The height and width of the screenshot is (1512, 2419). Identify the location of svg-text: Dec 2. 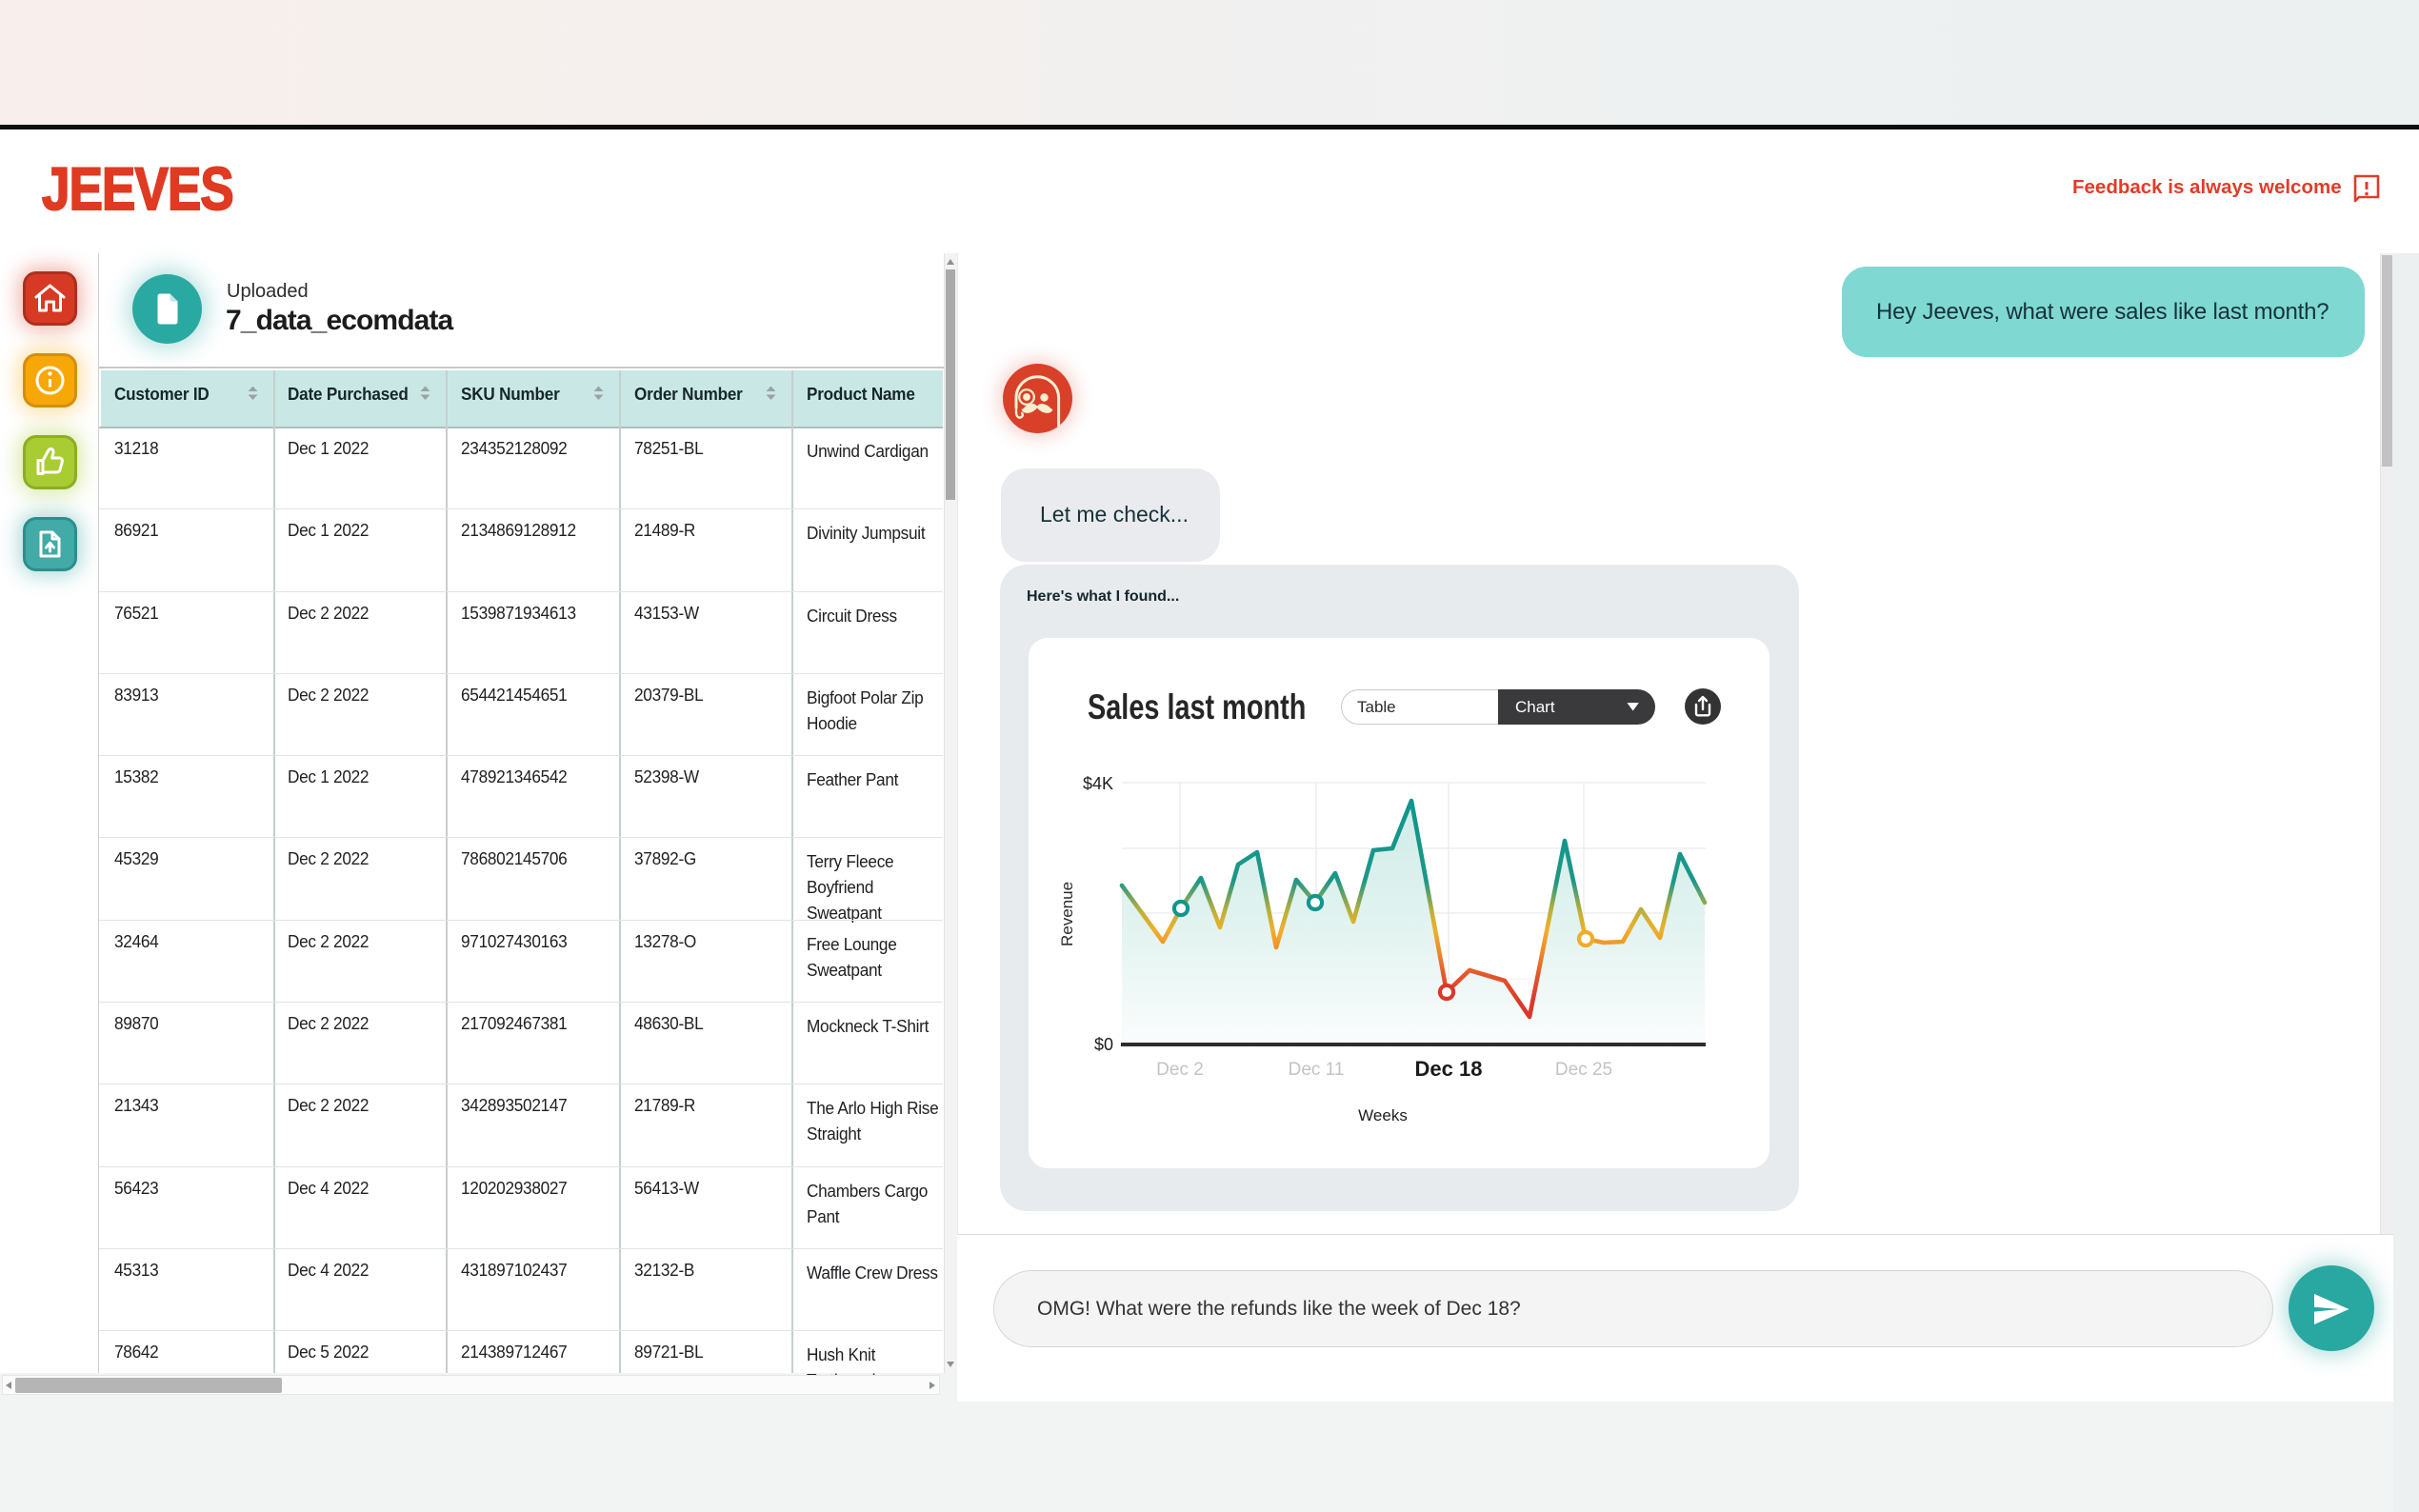
(1180, 1070).